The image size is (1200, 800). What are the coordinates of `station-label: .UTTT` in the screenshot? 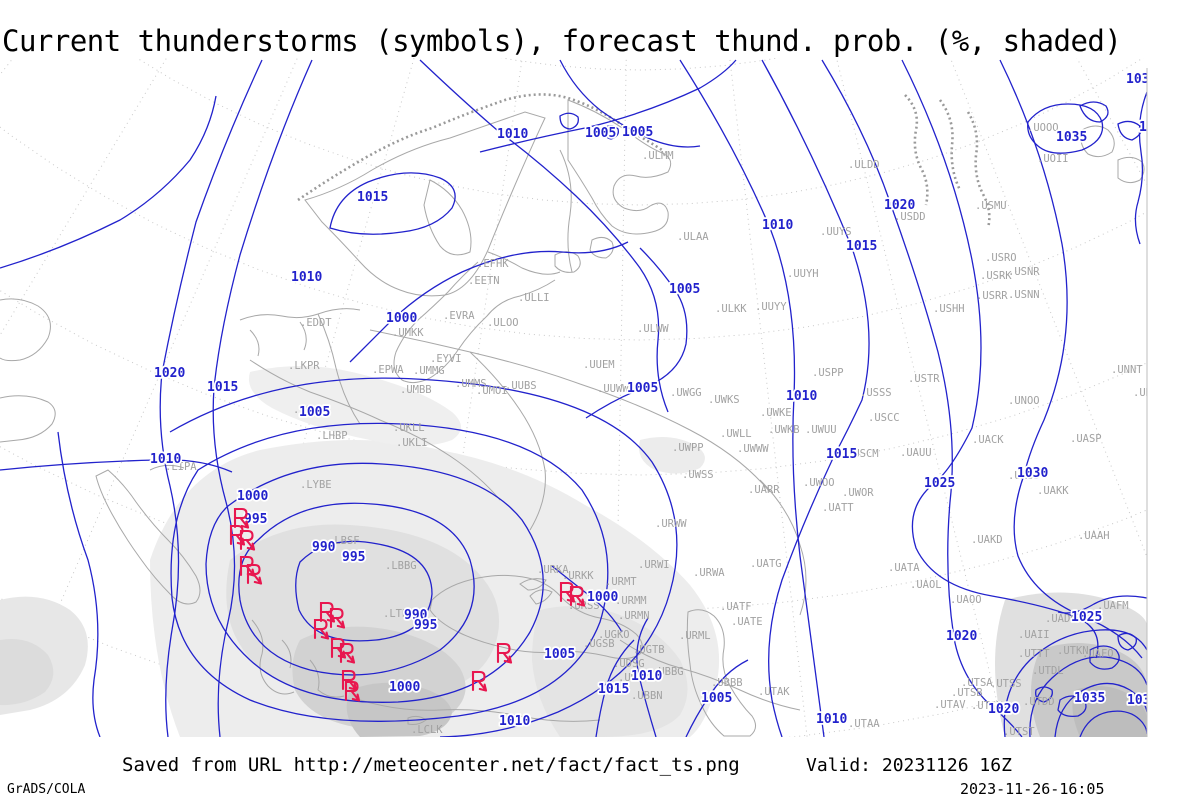 It's located at (1034, 654).